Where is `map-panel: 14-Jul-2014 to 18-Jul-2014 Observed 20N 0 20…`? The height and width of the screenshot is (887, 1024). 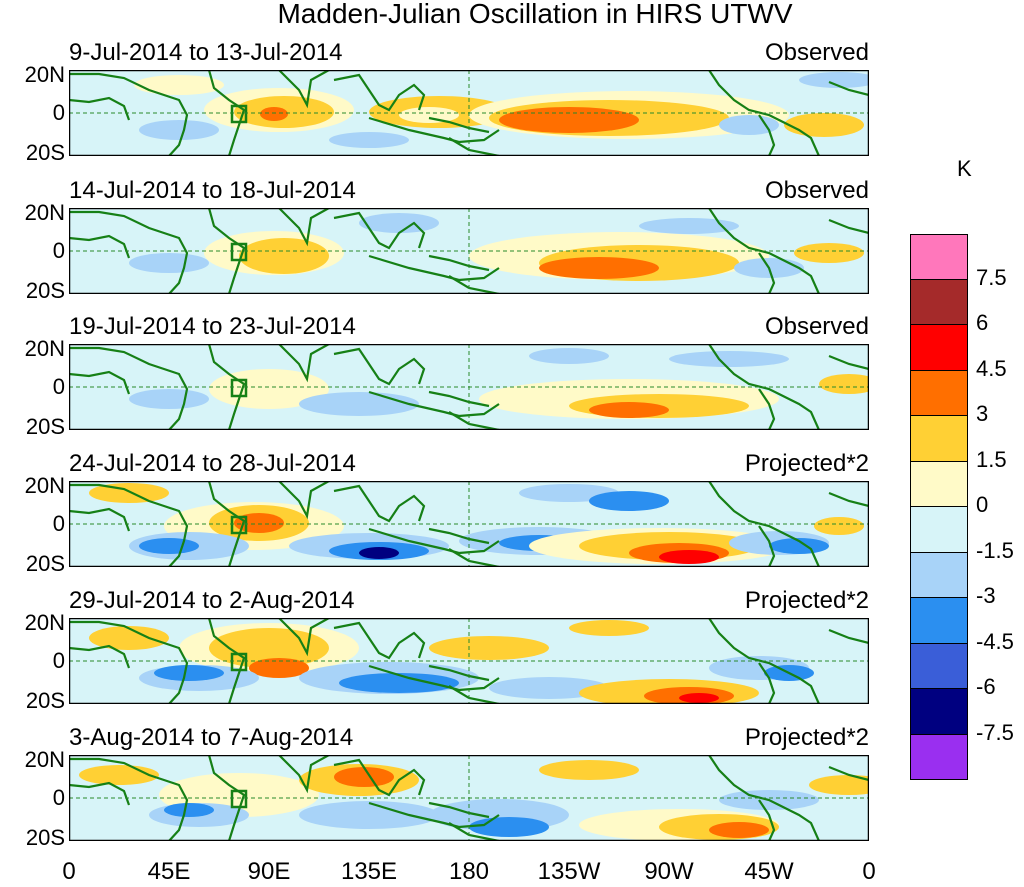 map-panel: 14-Jul-2014 to 18-Jul-2014 Observed 20N 0 20… is located at coordinates (447, 239).